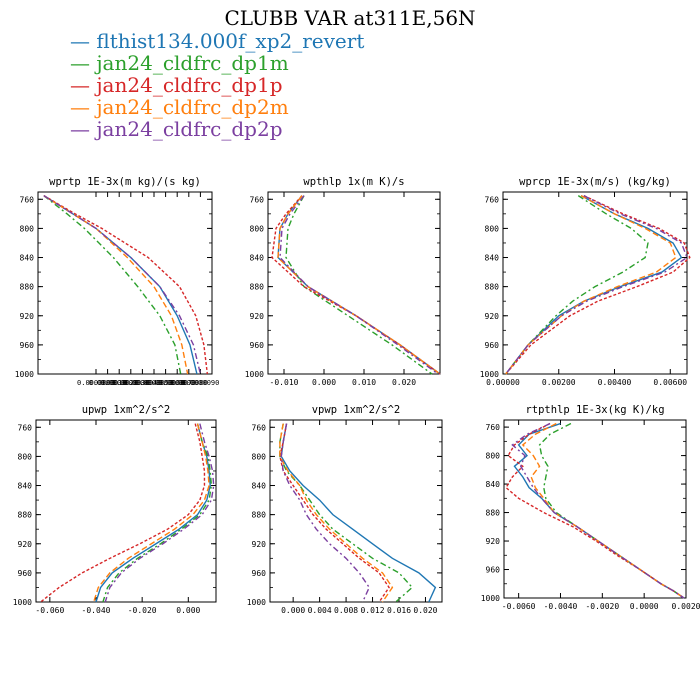  What do you see at coordinates (353, 182) in the screenshot?
I see `chart-title: wpthlp 1x(m K)/s` at bounding box center [353, 182].